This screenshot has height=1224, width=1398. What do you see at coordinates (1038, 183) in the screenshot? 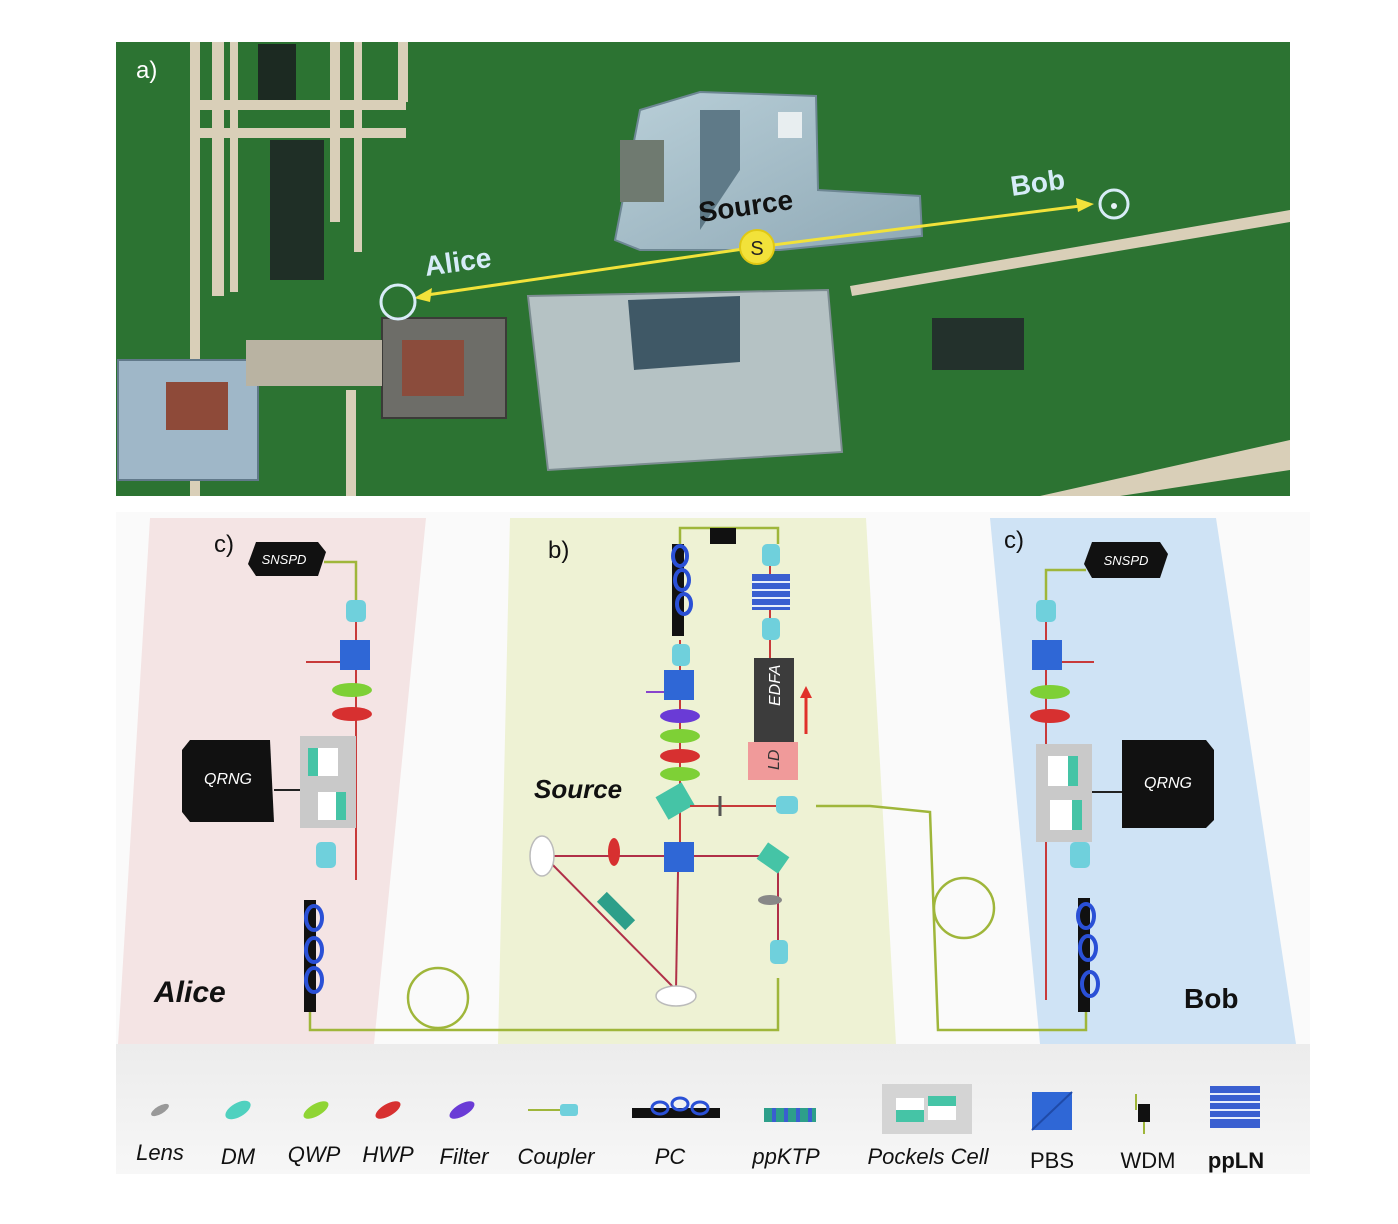
I see `bob-label: Bob` at bounding box center [1038, 183].